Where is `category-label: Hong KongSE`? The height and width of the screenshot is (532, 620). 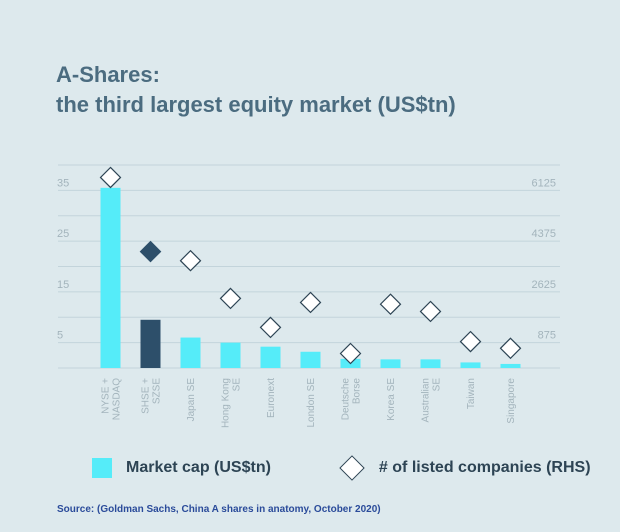 category-label: Hong KongSE is located at coordinates (232, 403).